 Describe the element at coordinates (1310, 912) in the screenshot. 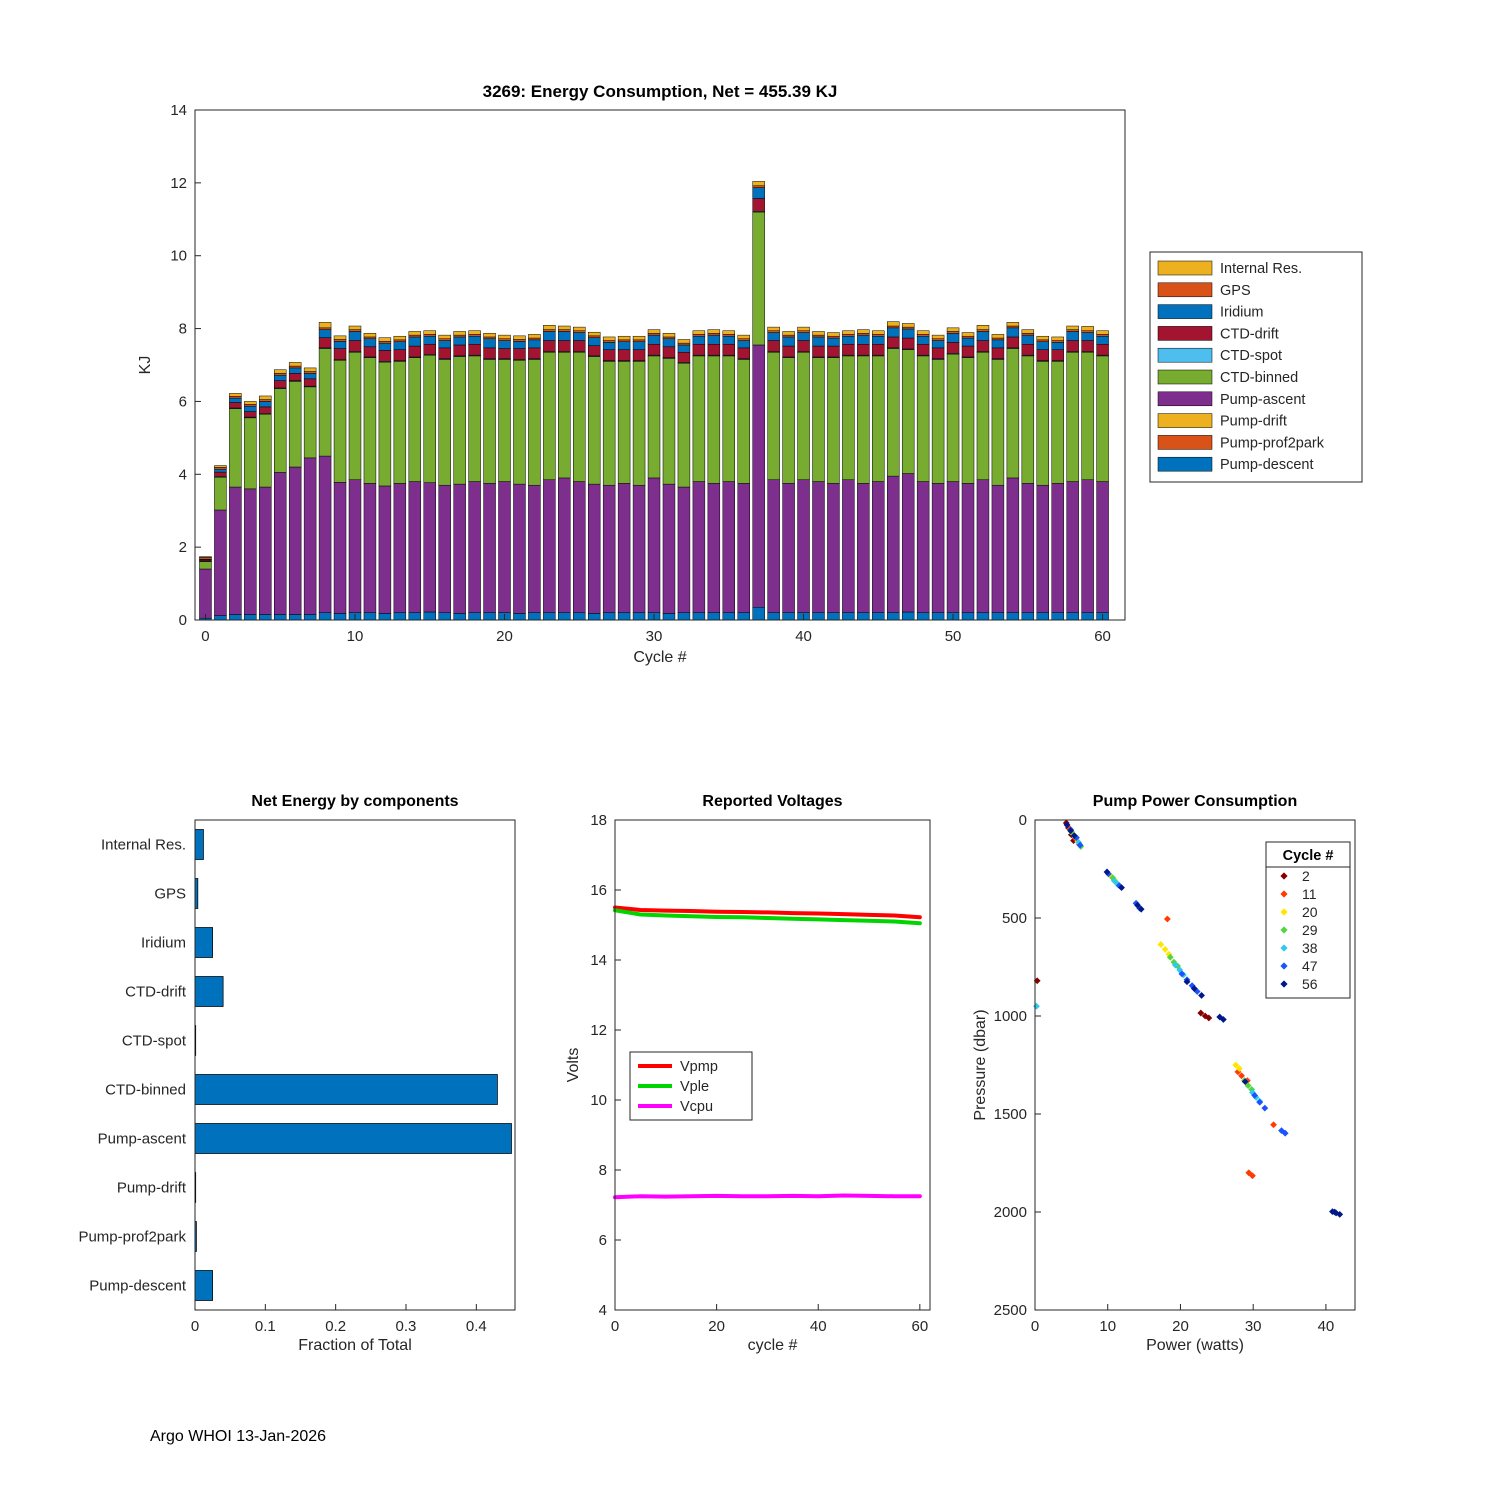

I see `legend-label-cycle-20: 20` at that location.